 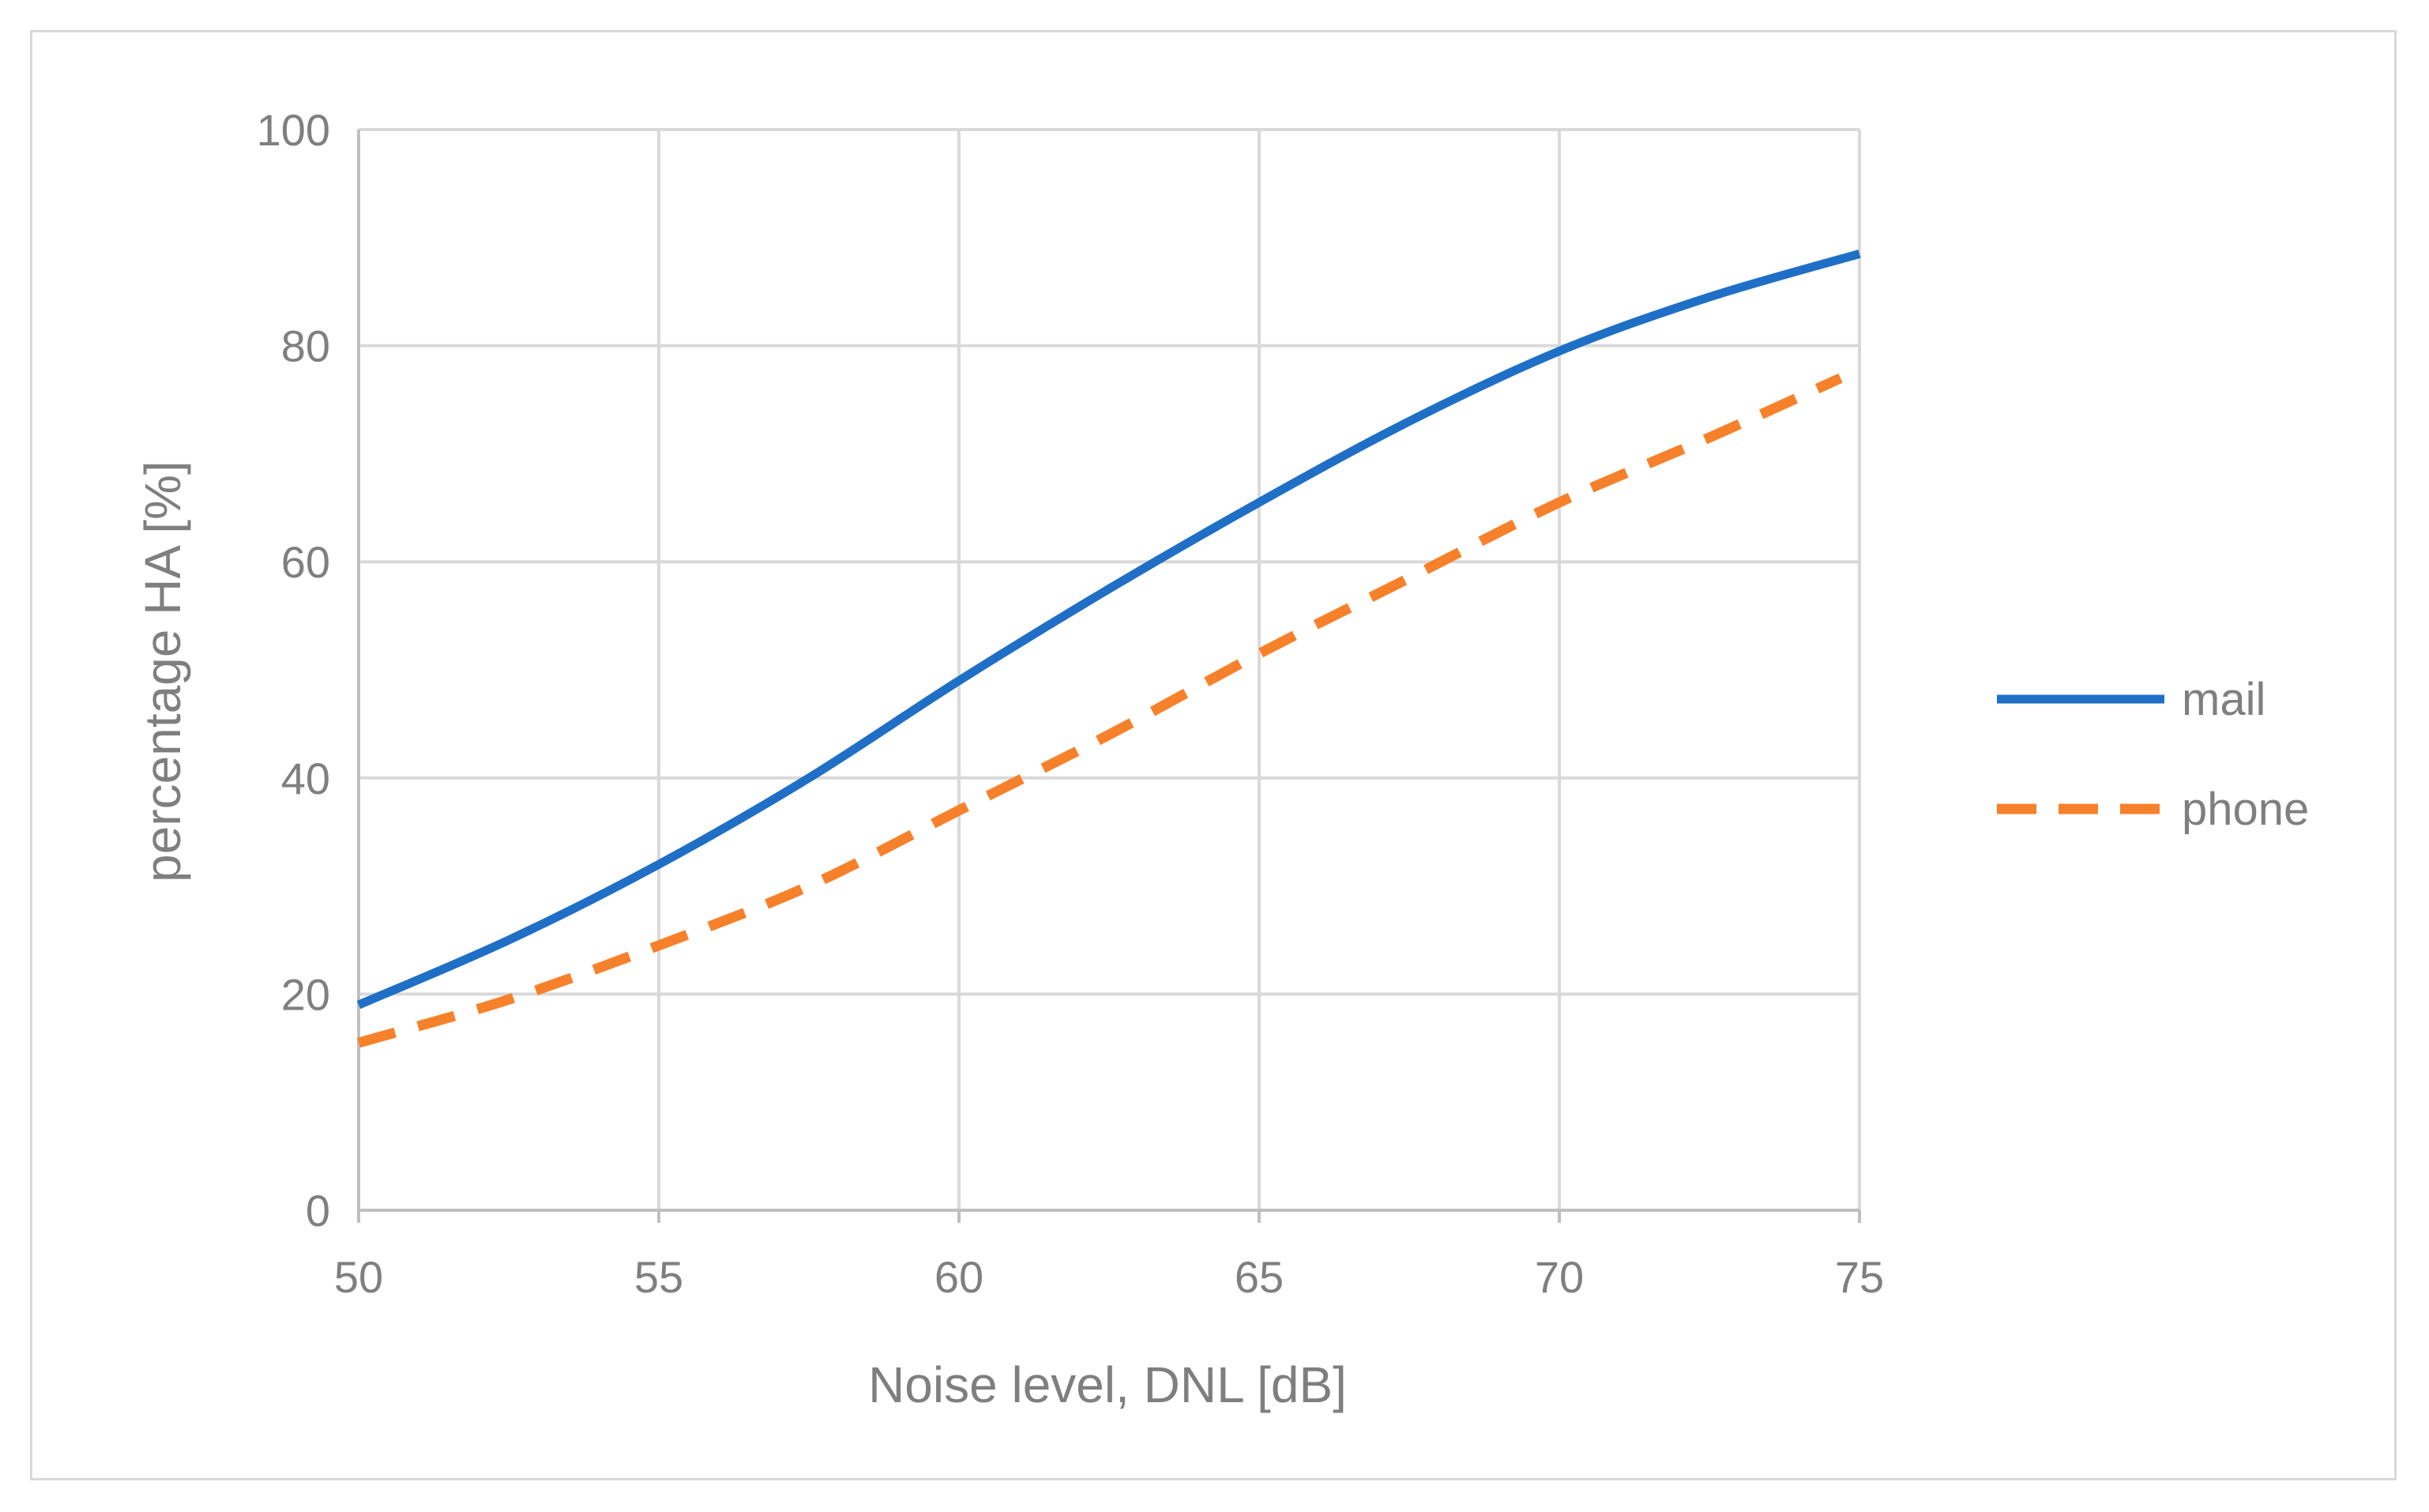 What do you see at coordinates (2223, 699) in the screenshot?
I see `legend-label-mail: mail` at bounding box center [2223, 699].